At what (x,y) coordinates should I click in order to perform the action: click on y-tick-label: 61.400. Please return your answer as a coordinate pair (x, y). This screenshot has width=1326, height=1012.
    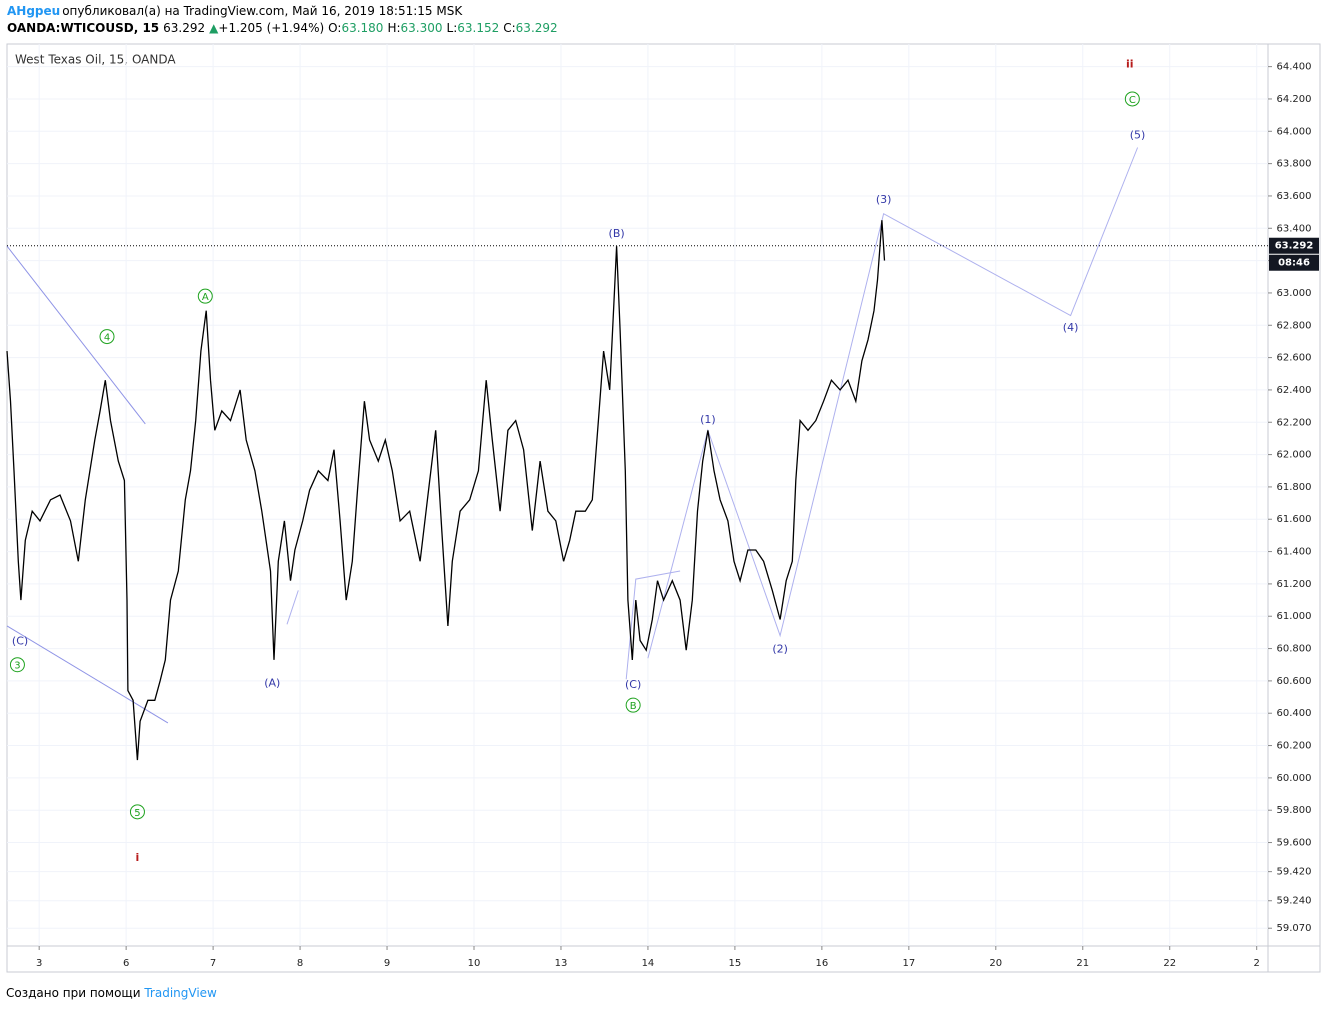
    Looking at the image, I should click on (1294, 552).